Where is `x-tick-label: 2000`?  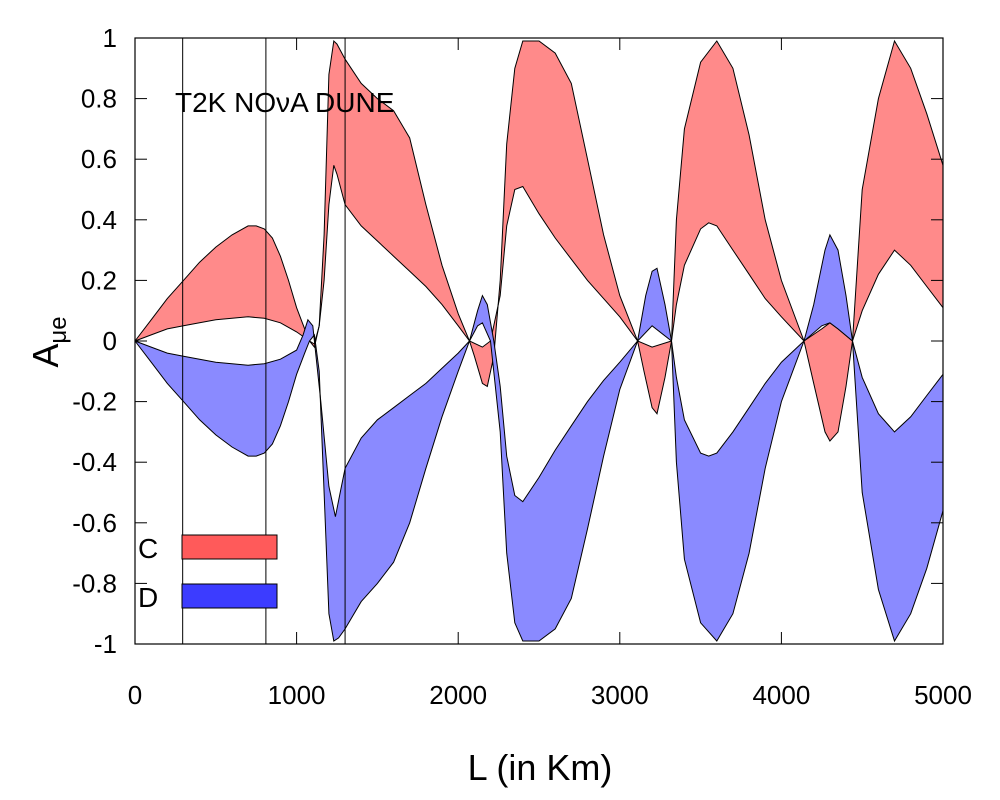 x-tick-label: 2000 is located at coordinates (458, 695).